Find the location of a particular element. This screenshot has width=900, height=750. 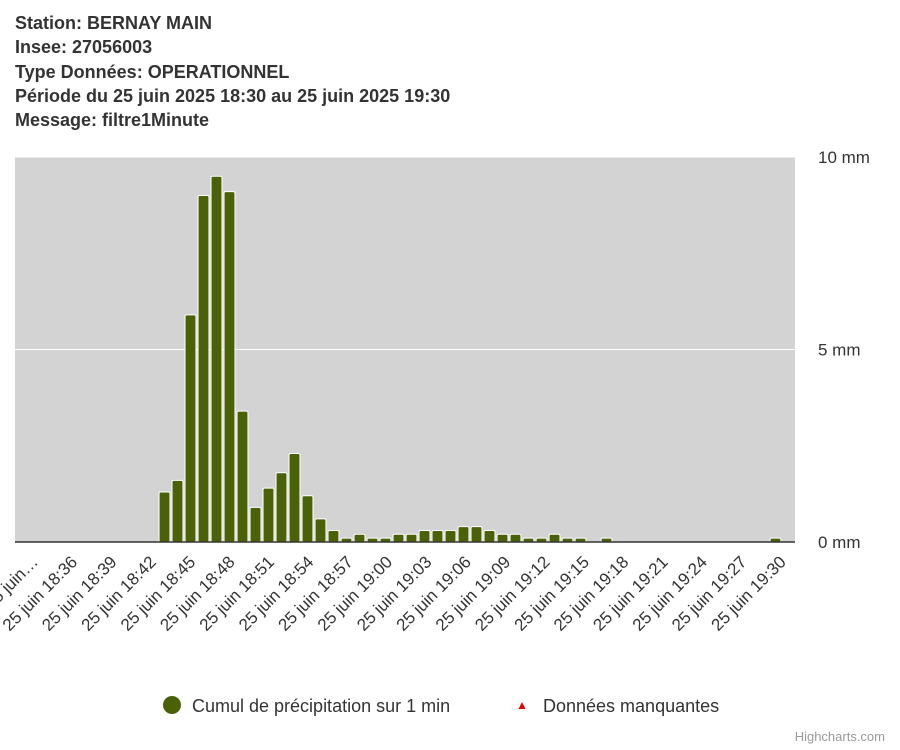

station-title: Station: BERNAY MAIN is located at coordinates (114, 23).